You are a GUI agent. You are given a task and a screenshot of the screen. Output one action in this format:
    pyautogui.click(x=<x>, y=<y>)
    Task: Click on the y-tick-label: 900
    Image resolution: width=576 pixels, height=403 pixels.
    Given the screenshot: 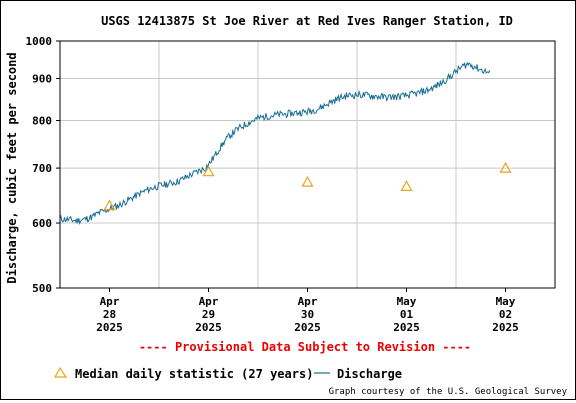 What is the action you would take?
    pyautogui.click(x=42, y=79)
    